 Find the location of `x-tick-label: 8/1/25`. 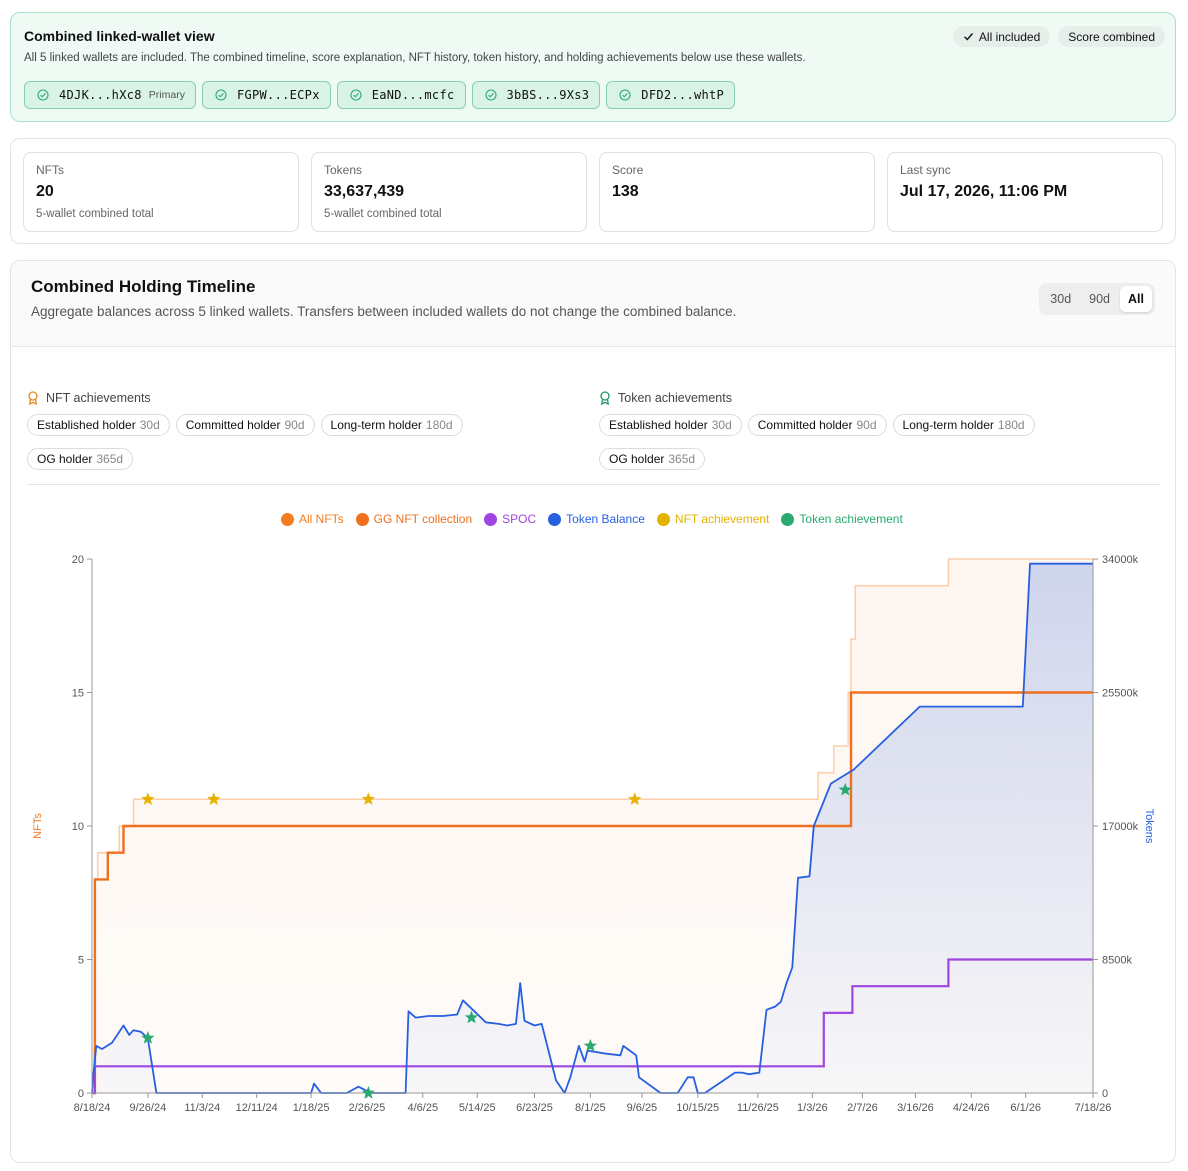

x-tick-label: 8/1/25 is located at coordinates (590, 1108).